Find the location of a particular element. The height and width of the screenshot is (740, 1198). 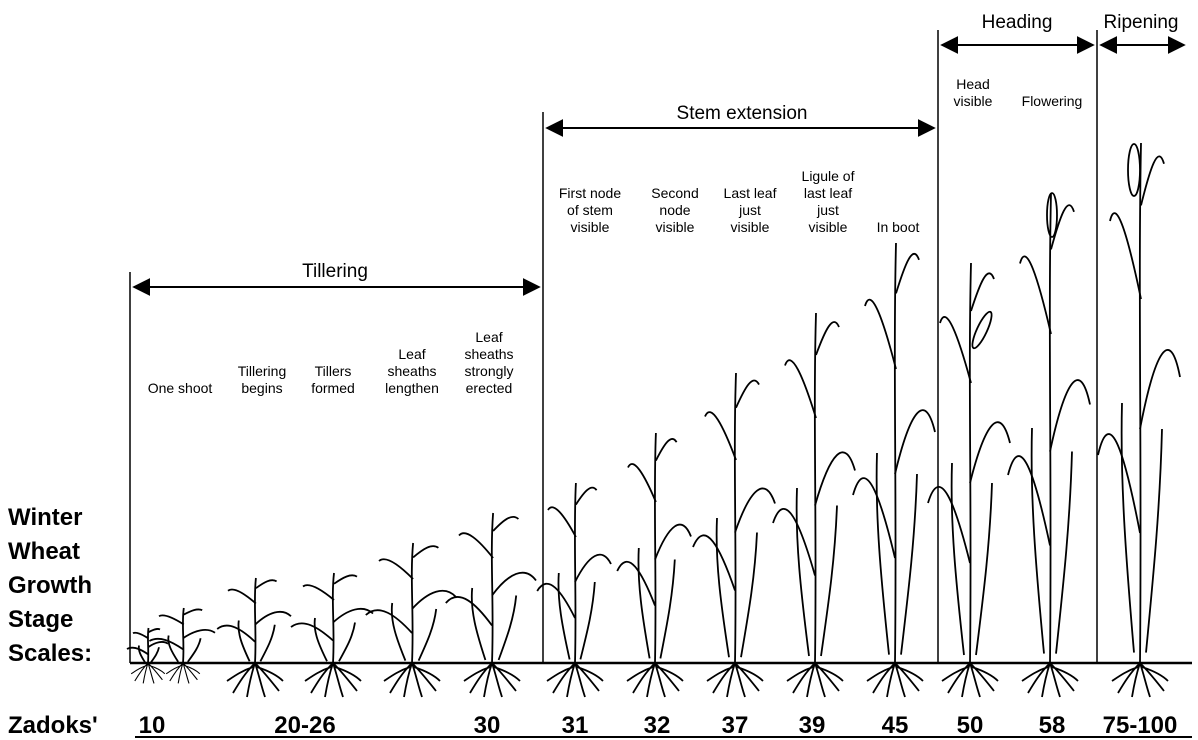

side-title: Stage is located at coordinates (40, 619).